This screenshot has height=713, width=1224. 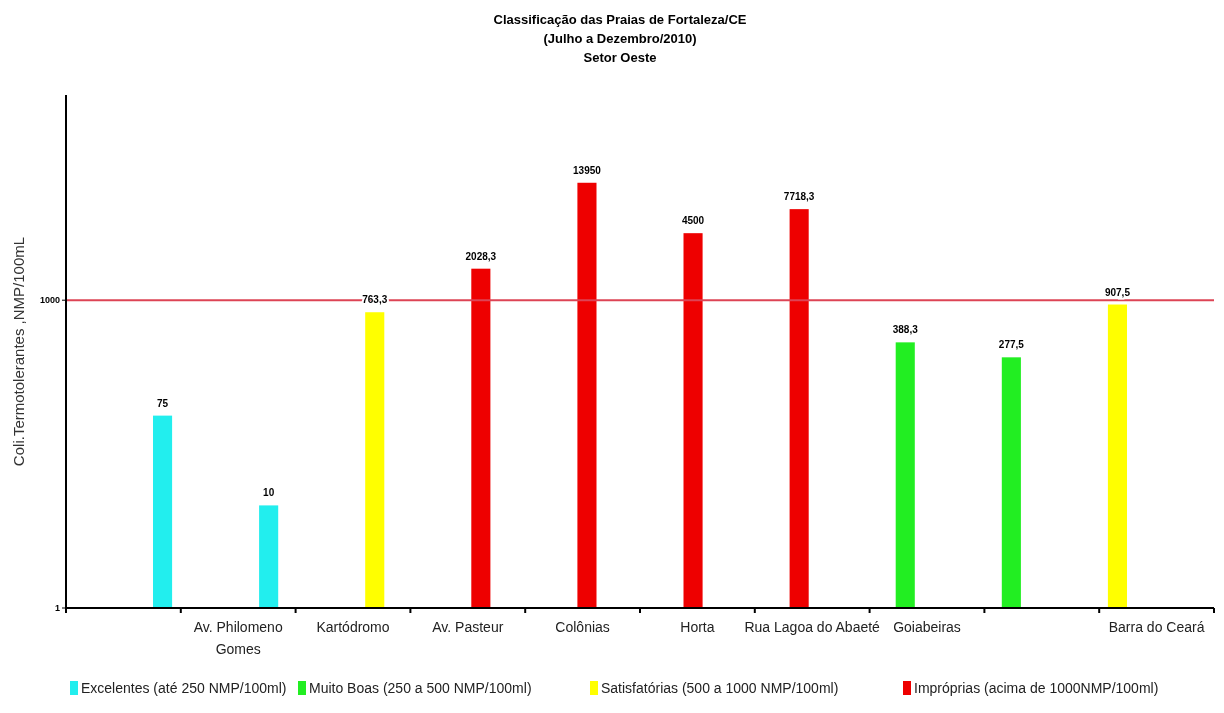 What do you see at coordinates (57, 608) in the screenshot?
I see `y-tick-label: 1` at bounding box center [57, 608].